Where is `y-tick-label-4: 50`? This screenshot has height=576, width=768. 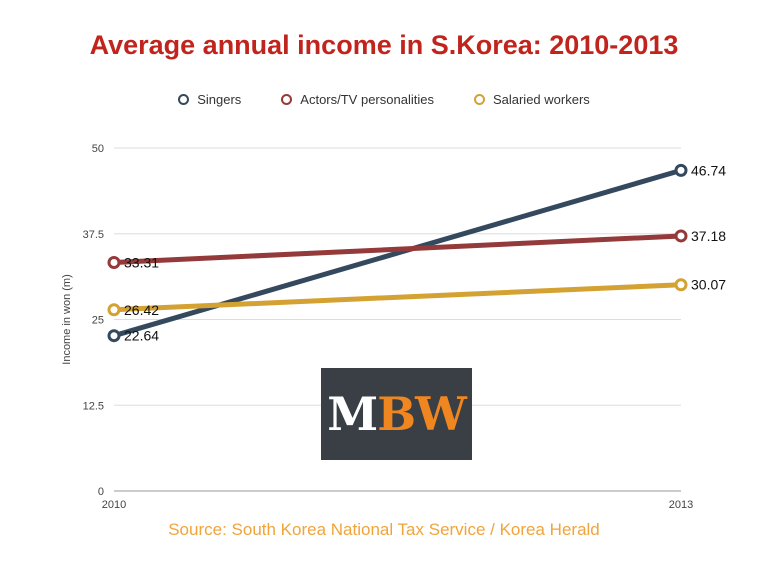
y-tick-label-4: 50 is located at coordinates (98, 149).